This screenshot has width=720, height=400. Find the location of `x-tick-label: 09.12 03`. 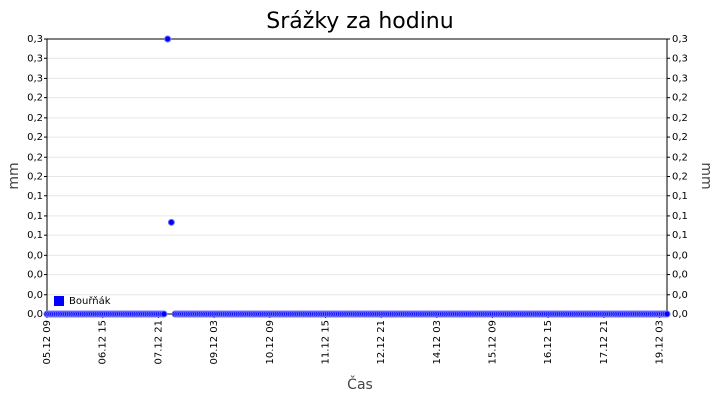

x-tick-label: 09.12 03 is located at coordinates (214, 342).